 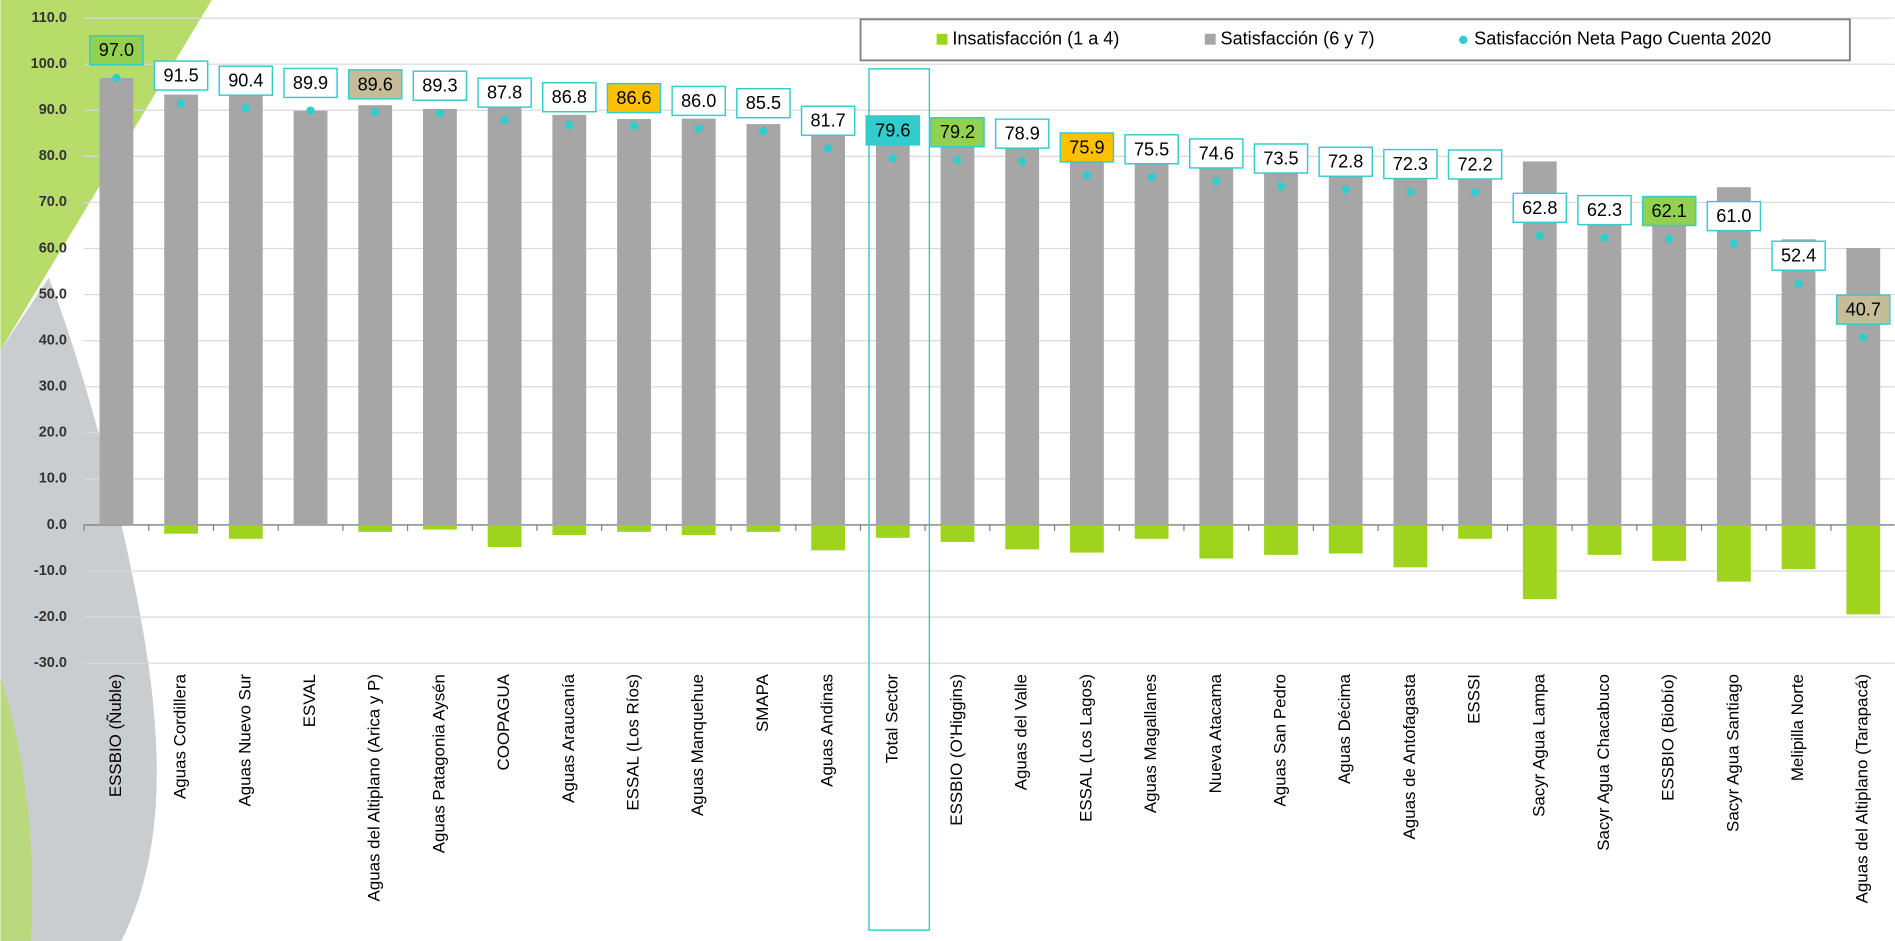 I want to click on x-tick-label: Nueva Atacama, so click(x=1215, y=733).